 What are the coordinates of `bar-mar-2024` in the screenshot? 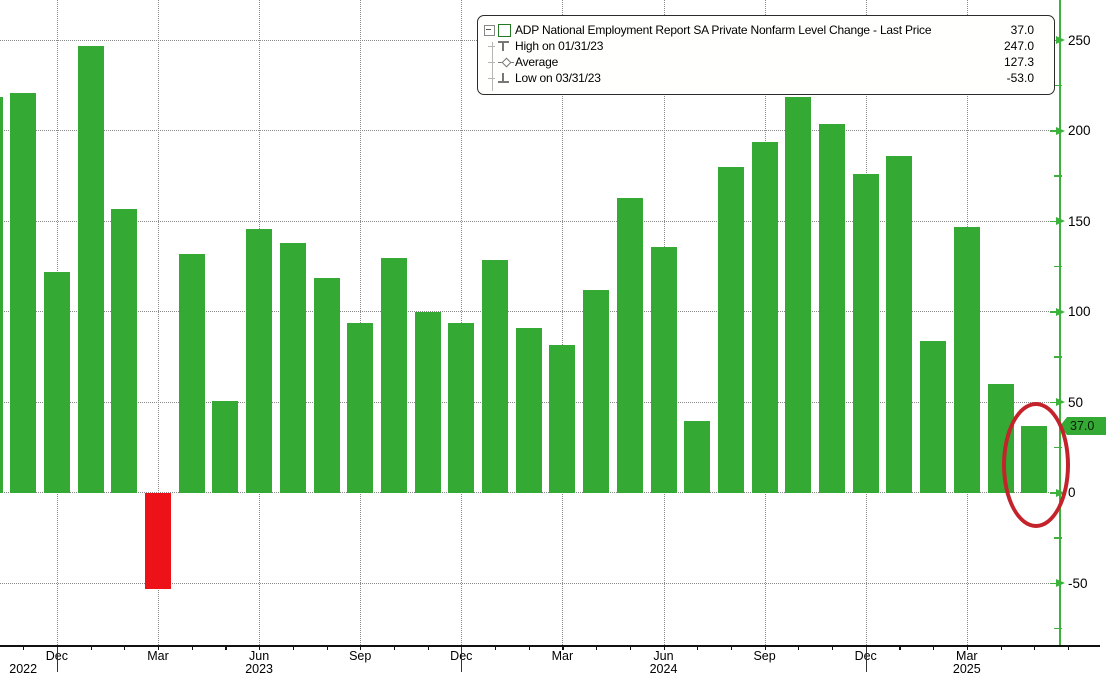 It's located at (562, 418).